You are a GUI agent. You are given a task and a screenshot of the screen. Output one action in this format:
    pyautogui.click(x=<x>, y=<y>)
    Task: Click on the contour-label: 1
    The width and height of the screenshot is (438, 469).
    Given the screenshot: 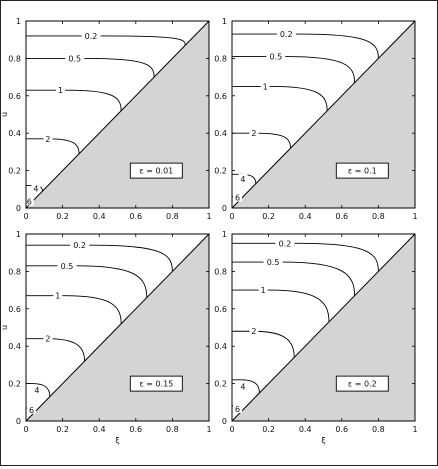 What is the action you would take?
    pyautogui.click(x=265, y=86)
    